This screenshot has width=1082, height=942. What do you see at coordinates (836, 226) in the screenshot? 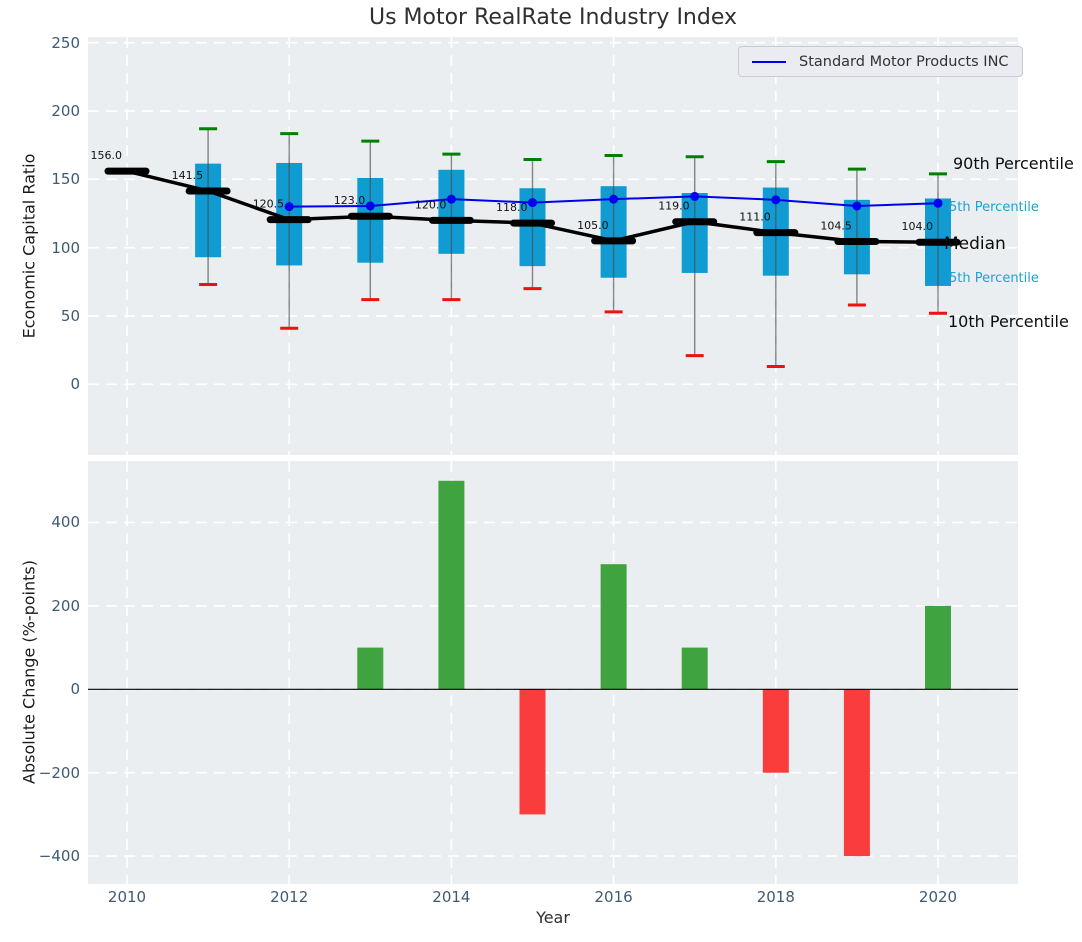
I see `median-value-label: 104.5` at bounding box center [836, 226].